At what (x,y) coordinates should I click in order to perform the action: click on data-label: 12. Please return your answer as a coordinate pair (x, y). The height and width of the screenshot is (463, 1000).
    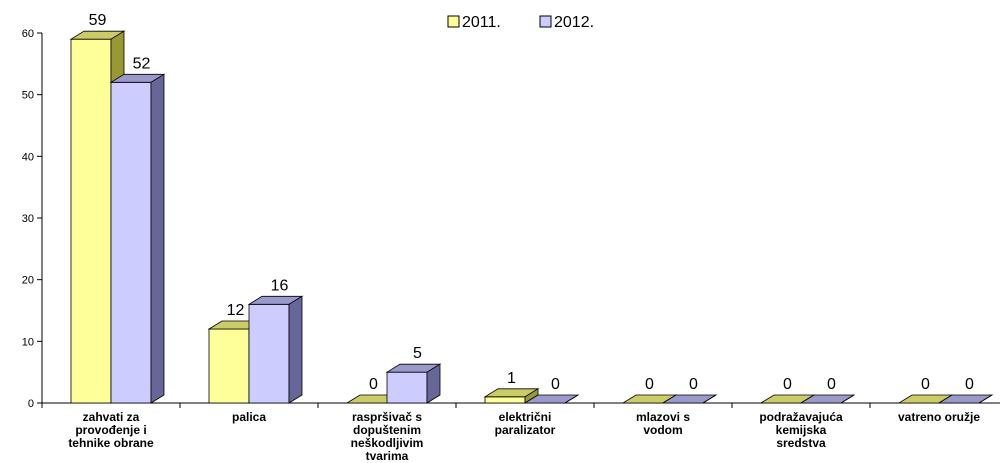
    Looking at the image, I should click on (236, 310).